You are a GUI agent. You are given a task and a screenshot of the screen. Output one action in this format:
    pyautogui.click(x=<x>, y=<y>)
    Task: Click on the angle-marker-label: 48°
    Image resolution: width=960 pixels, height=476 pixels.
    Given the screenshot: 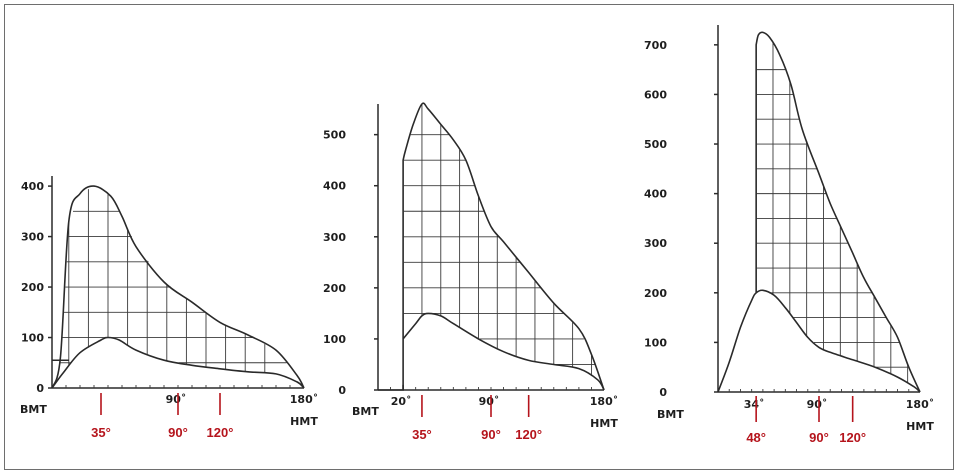 What is the action you would take?
    pyautogui.click(x=756, y=437)
    